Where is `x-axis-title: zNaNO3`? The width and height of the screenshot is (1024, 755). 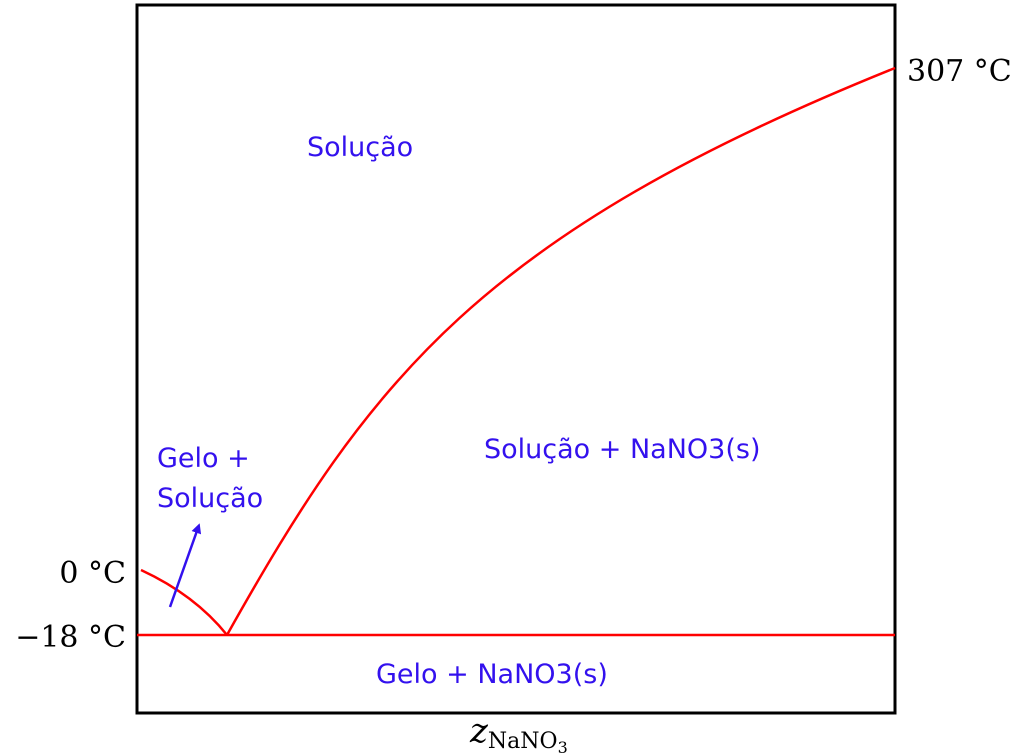
x-axis-title: zNaNO3 is located at coordinates (518, 733).